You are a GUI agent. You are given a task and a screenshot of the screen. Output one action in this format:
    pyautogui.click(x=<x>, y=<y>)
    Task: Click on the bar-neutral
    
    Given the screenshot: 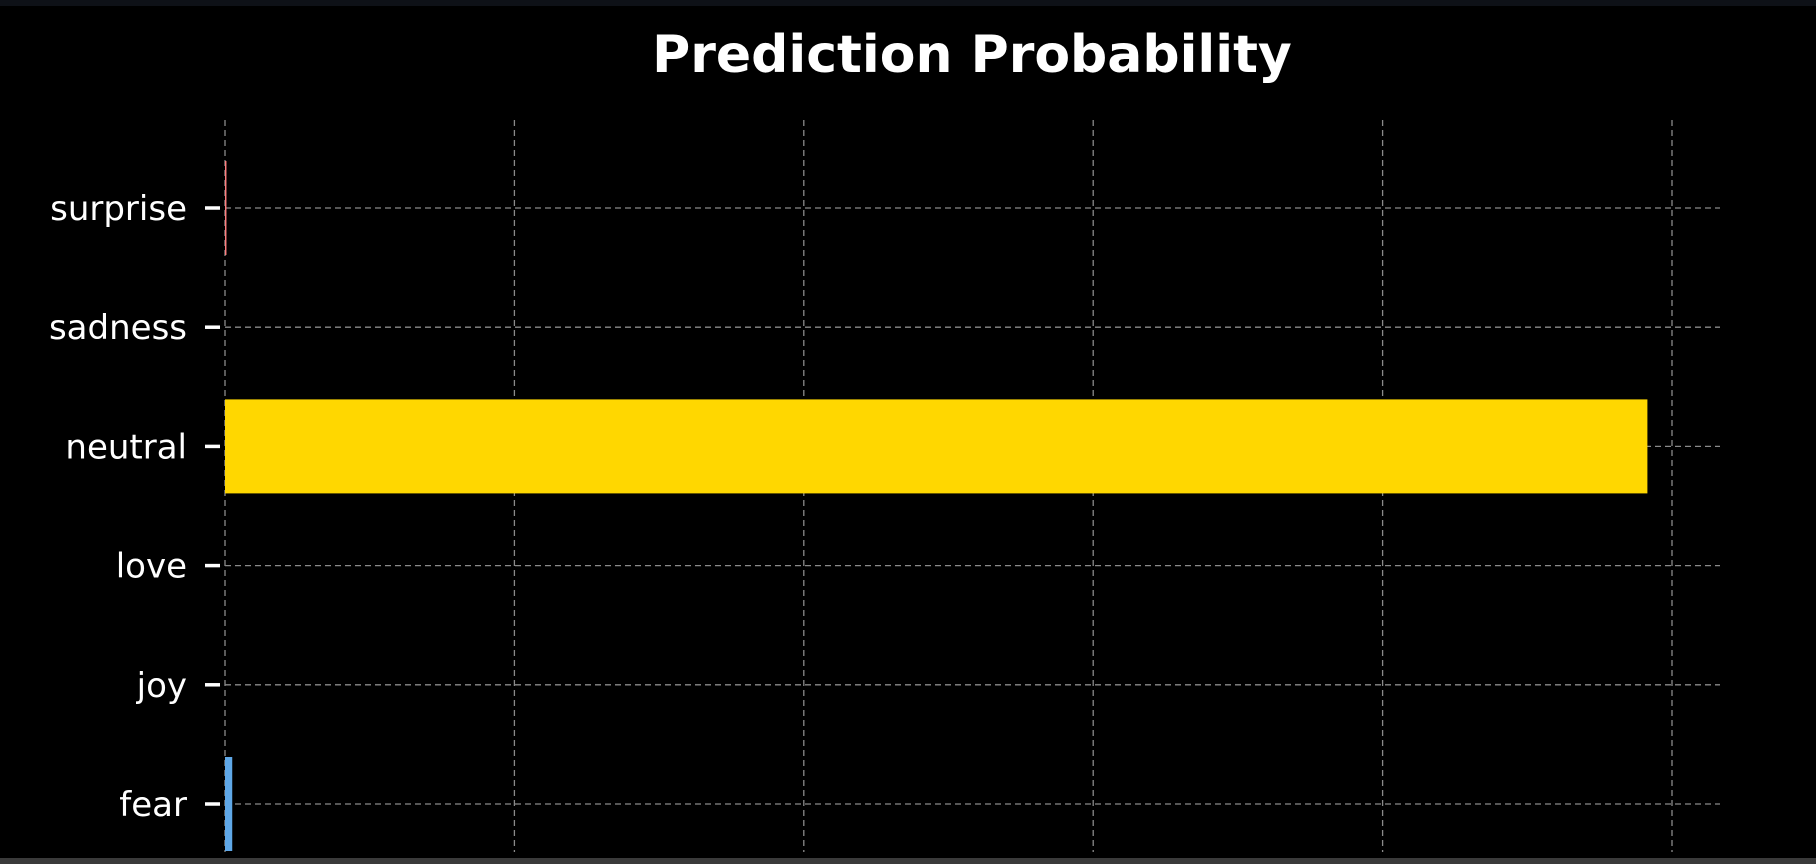 What is the action you would take?
    pyautogui.click(x=936, y=446)
    